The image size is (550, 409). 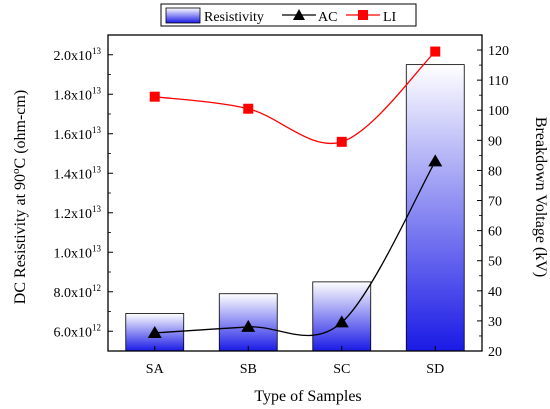 What do you see at coordinates (73, 332) in the screenshot?
I see `y-left-tick-mantissa: 6.0x10` at bounding box center [73, 332].